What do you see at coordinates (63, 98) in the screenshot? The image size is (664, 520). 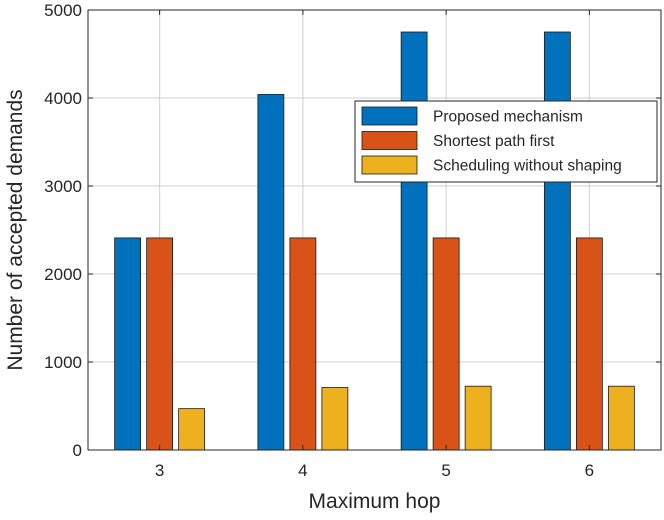 I see `y-tick-label: 4000` at bounding box center [63, 98].